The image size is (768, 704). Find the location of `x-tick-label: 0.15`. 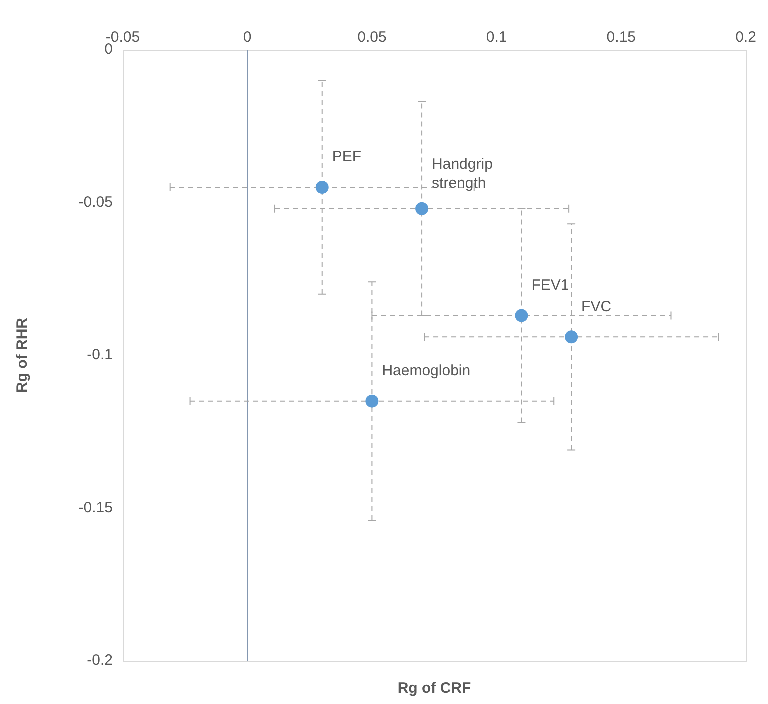

x-tick-label: 0.15 is located at coordinates (621, 37).